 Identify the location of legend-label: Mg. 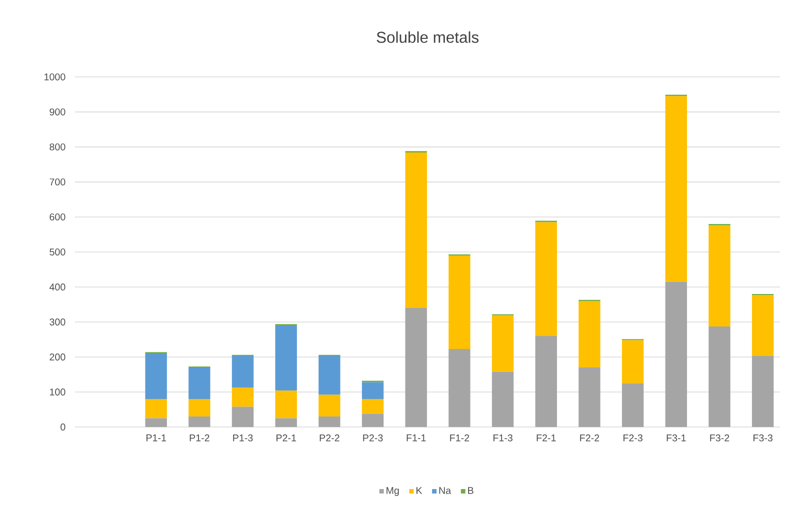
(392, 491).